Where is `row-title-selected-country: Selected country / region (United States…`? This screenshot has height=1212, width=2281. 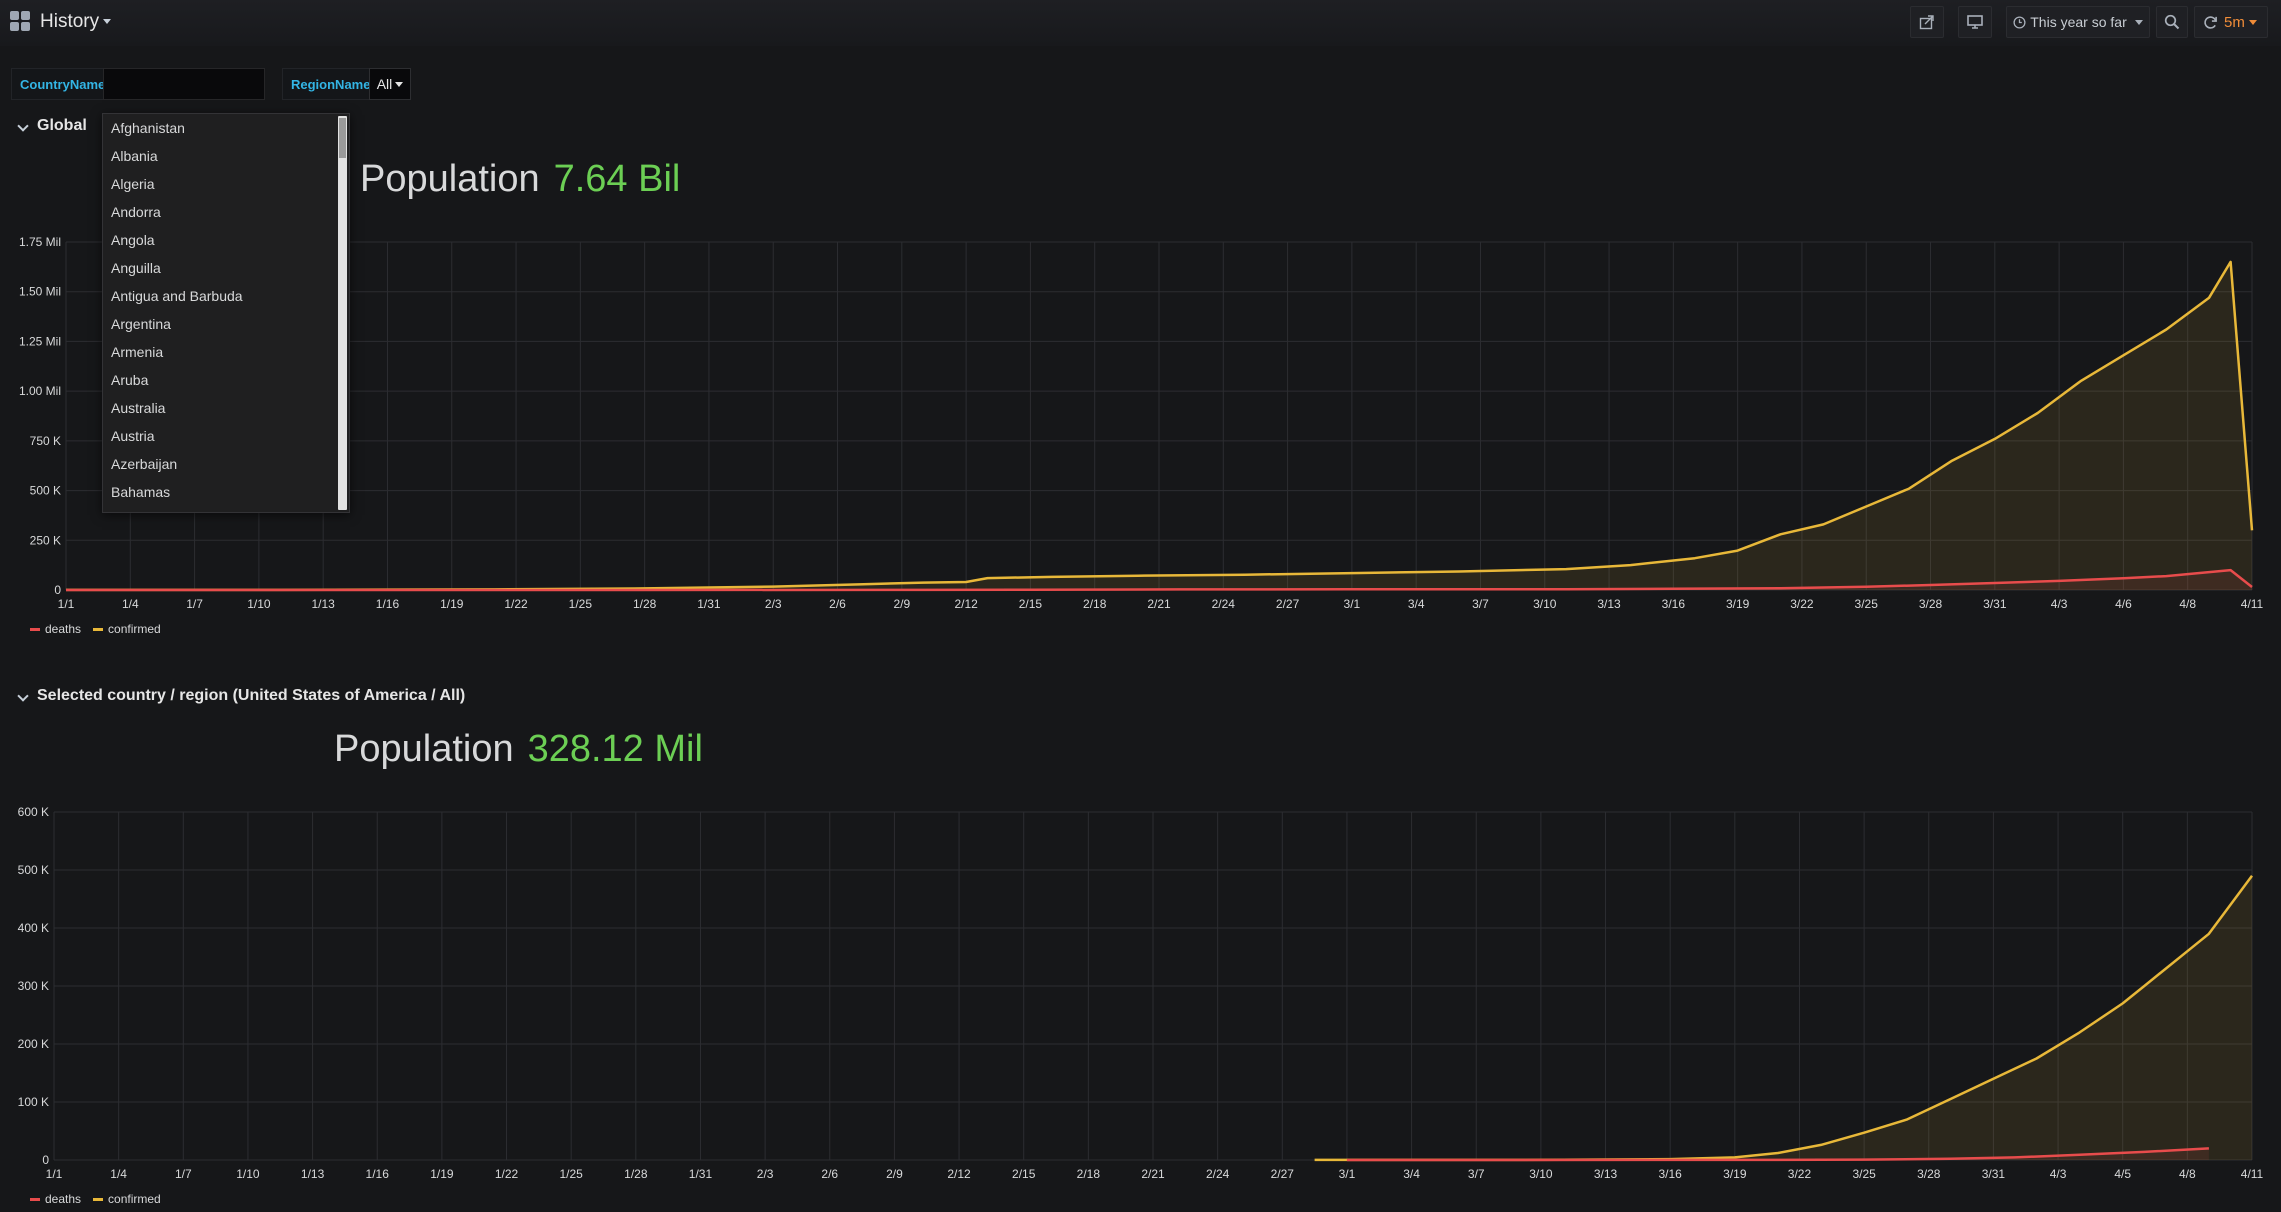 row-title-selected-country: Selected country / region (United States… is located at coordinates (251, 695).